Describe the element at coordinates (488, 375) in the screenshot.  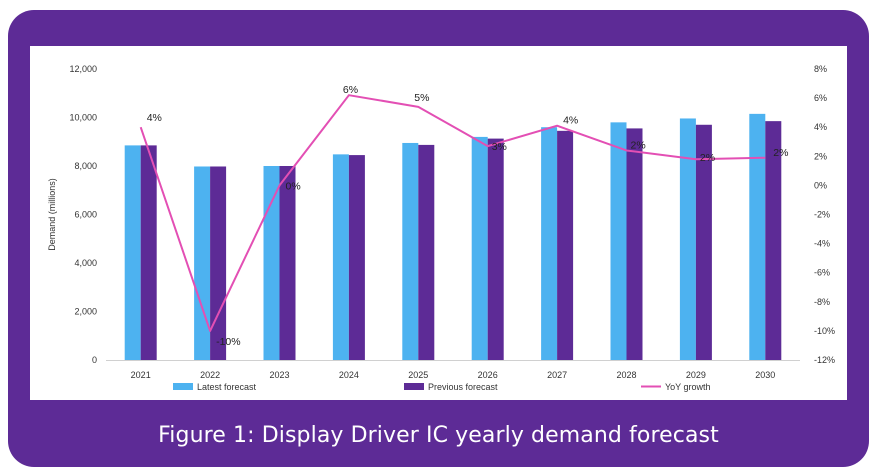
I see `x-tick-label-2026: 2026` at that location.